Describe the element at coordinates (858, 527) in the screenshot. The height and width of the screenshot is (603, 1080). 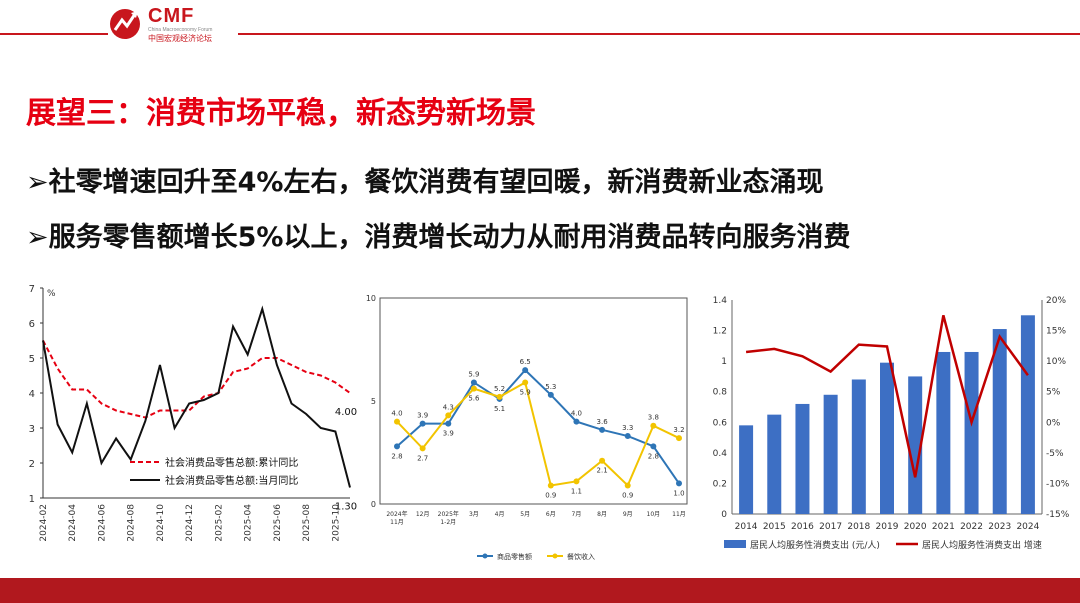
I see `x-tick-label: 2018` at that location.